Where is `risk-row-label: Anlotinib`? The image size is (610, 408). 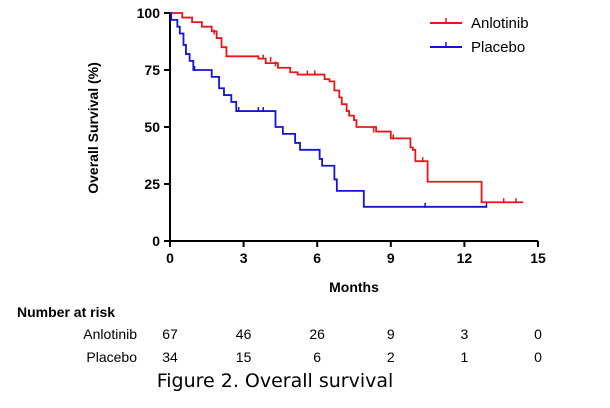 risk-row-label: Anlotinib is located at coordinates (110, 334).